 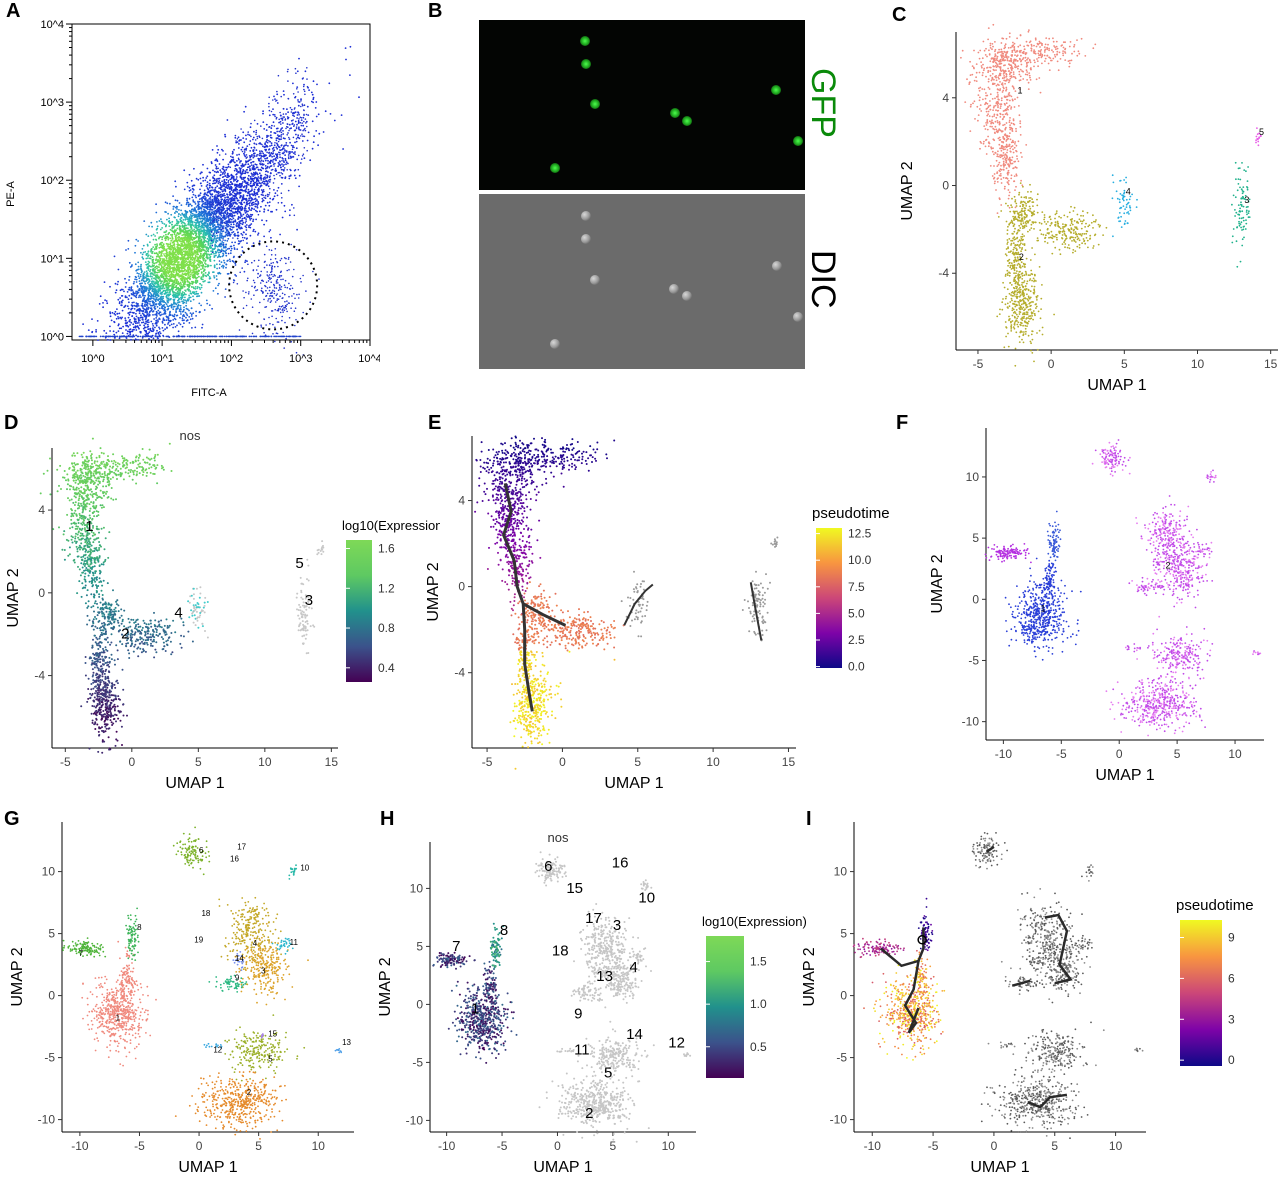 What do you see at coordinates (49, 1058) in the screenshot?
I see `y-tick-label: -5` at bounding box center [49, 1058].